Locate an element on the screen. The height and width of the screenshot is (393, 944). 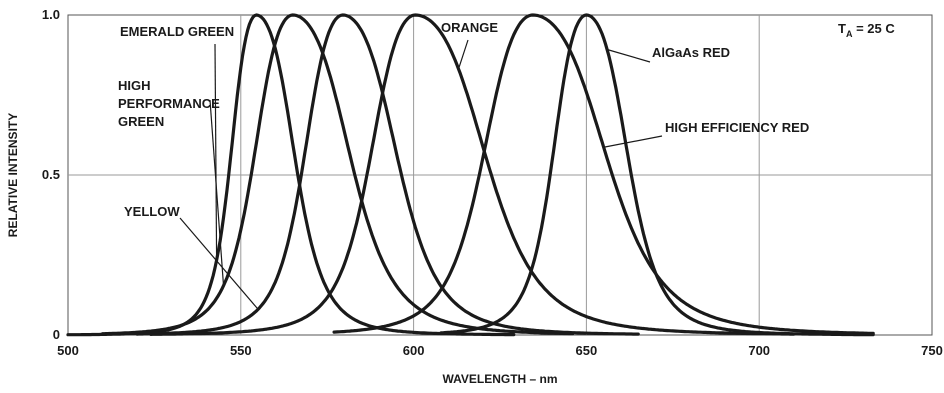
x-tick-label: 650 is located at coordinates (587, 350).